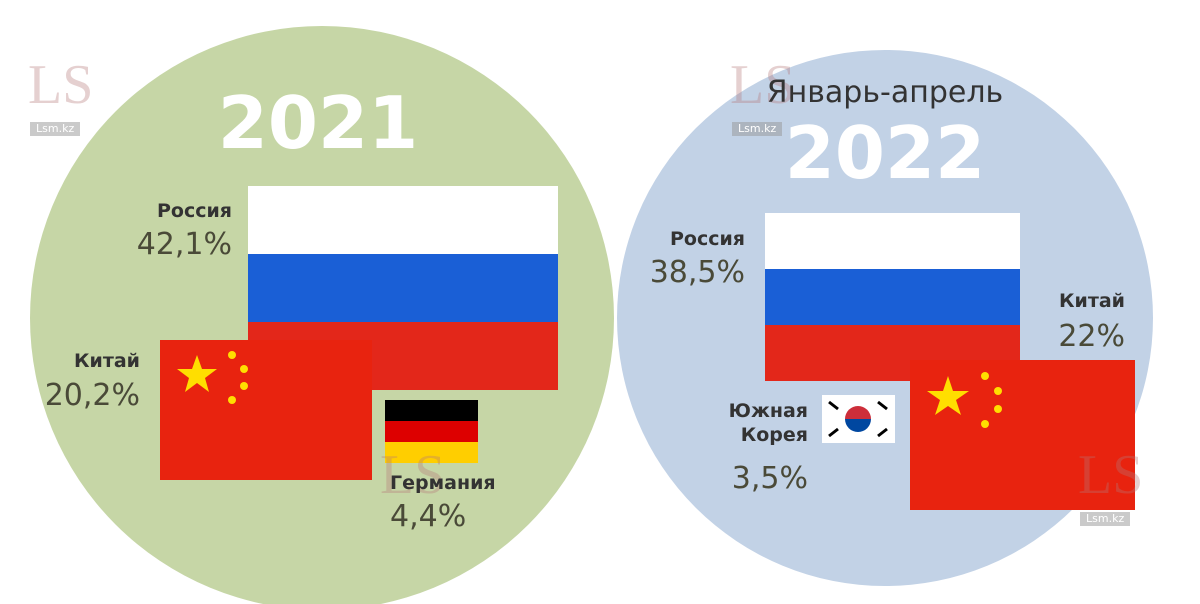  Describe the element at coordinates (184, 244) in the screenshot. I see `share: 42,1%` at that location.